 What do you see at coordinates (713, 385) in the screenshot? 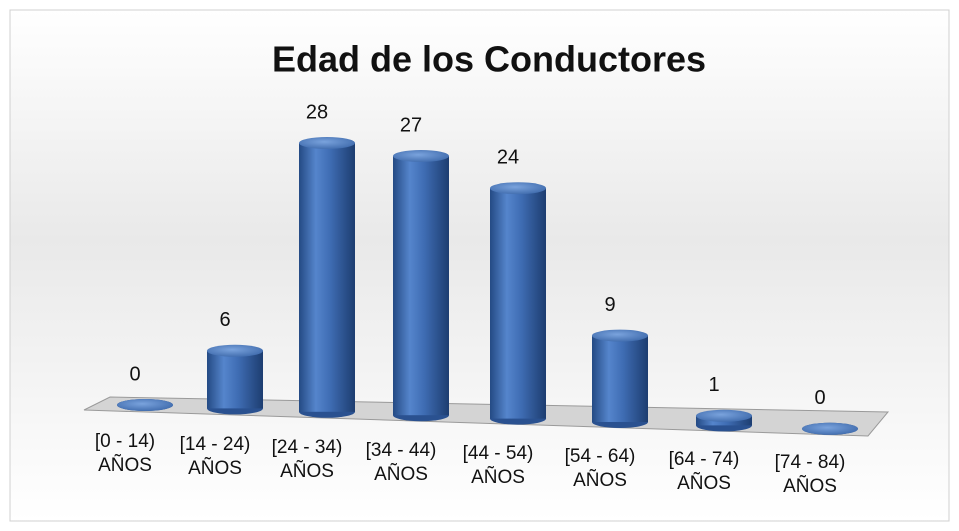
I see `data-label: 1` at bounding box center [713, 385].